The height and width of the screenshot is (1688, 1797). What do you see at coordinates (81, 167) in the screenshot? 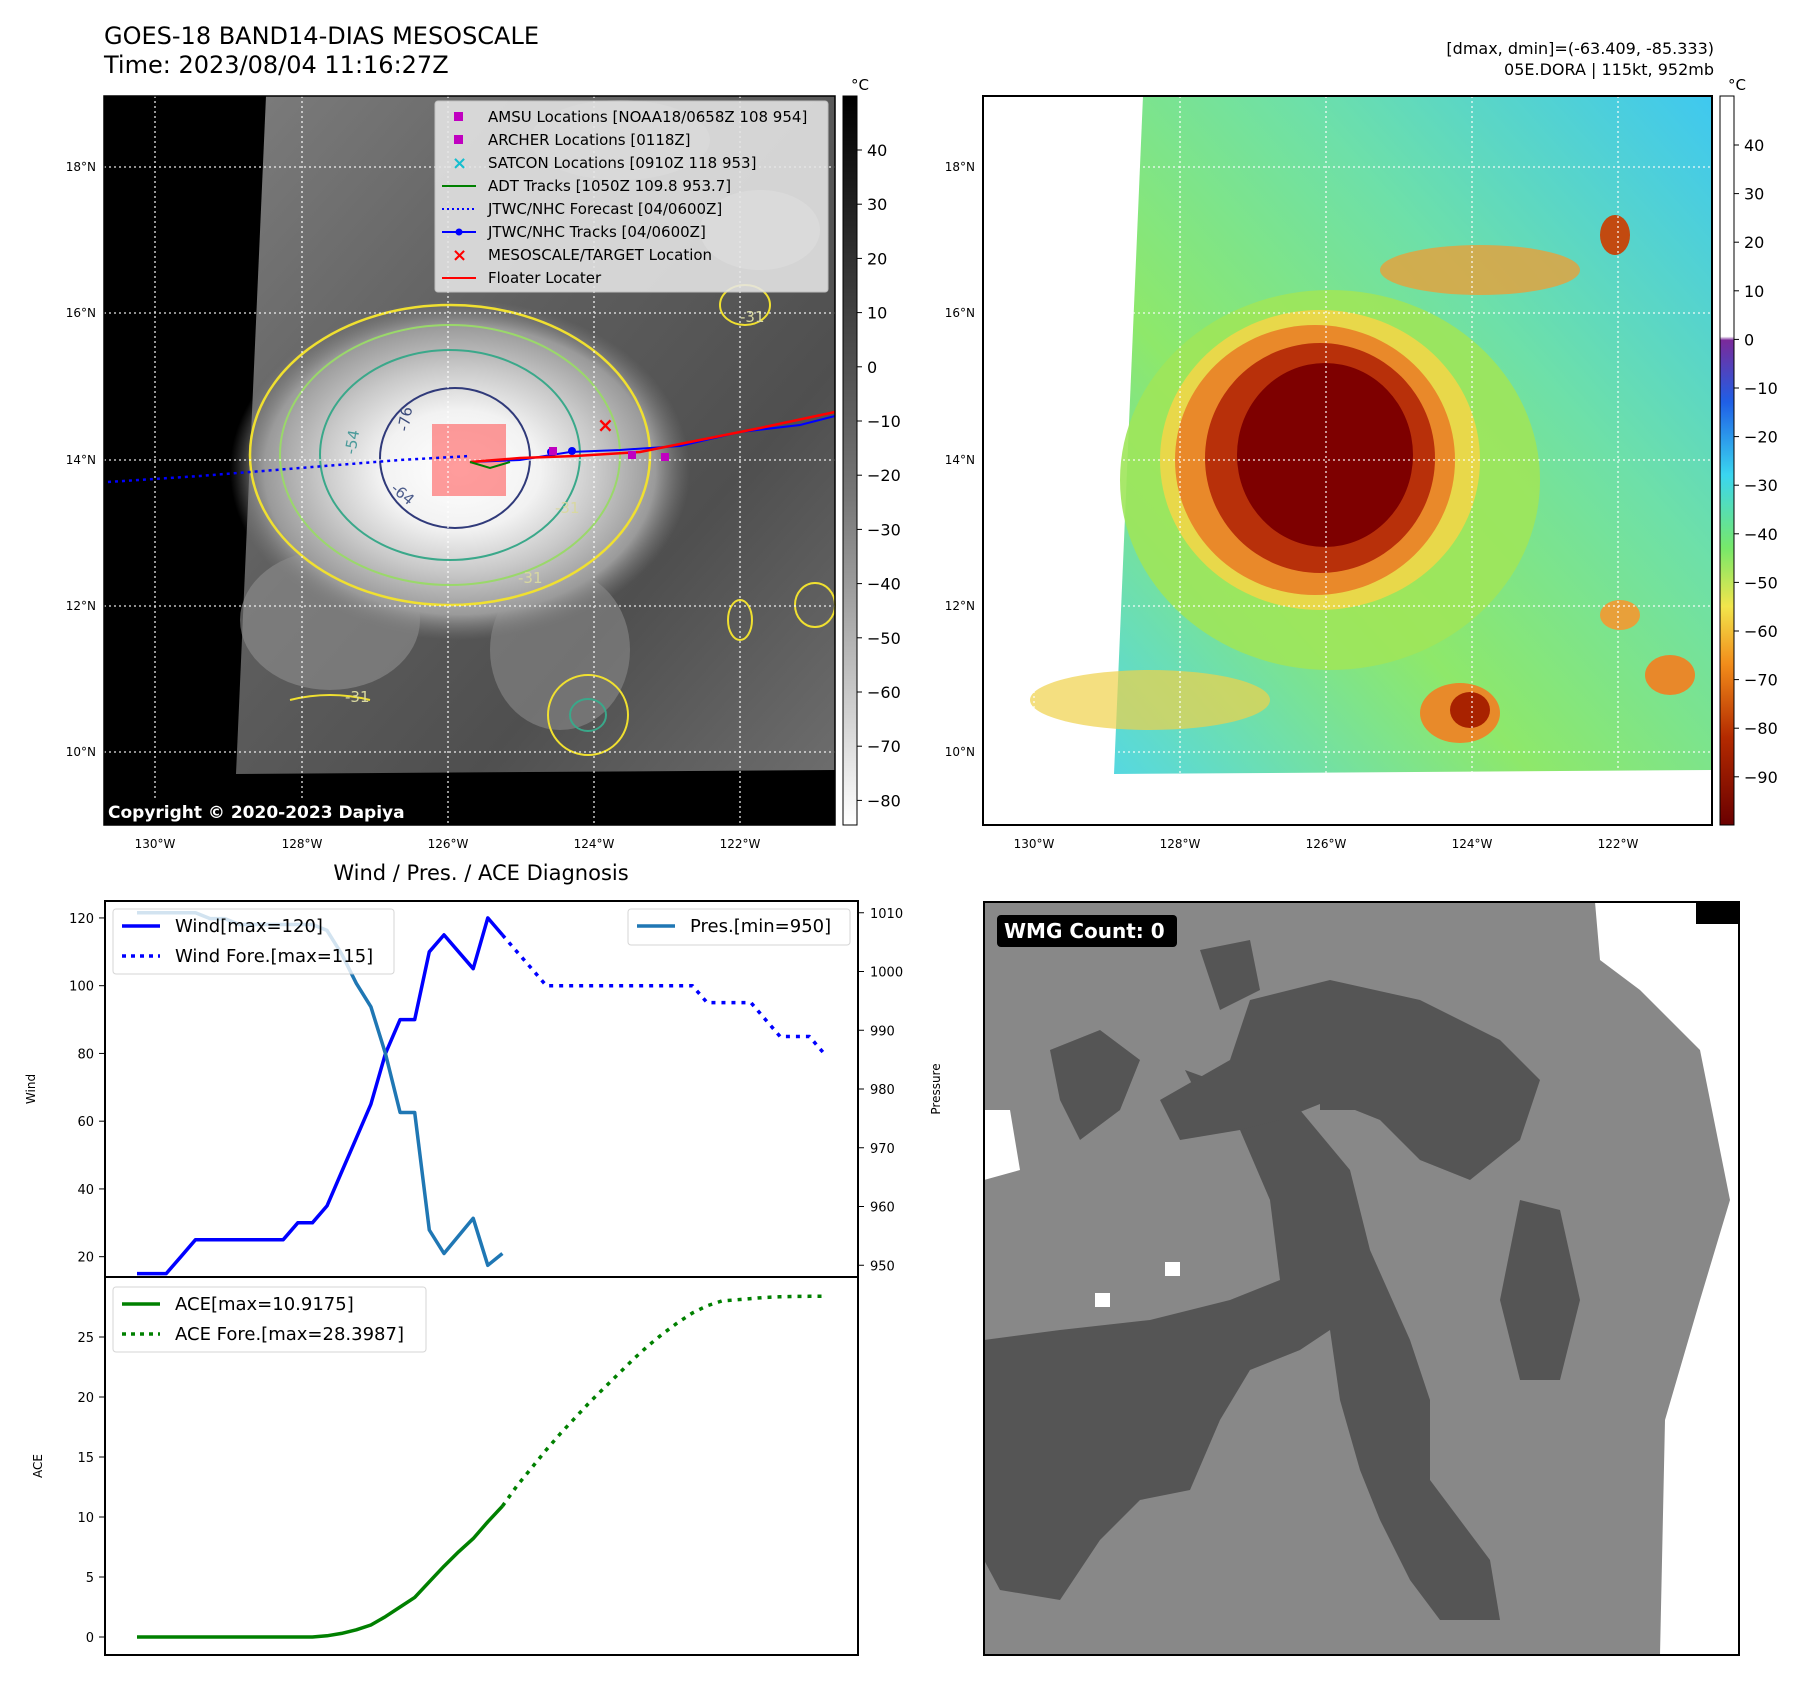
I see `lat-tick-label: 18°N` at bounding box center [81, 167].